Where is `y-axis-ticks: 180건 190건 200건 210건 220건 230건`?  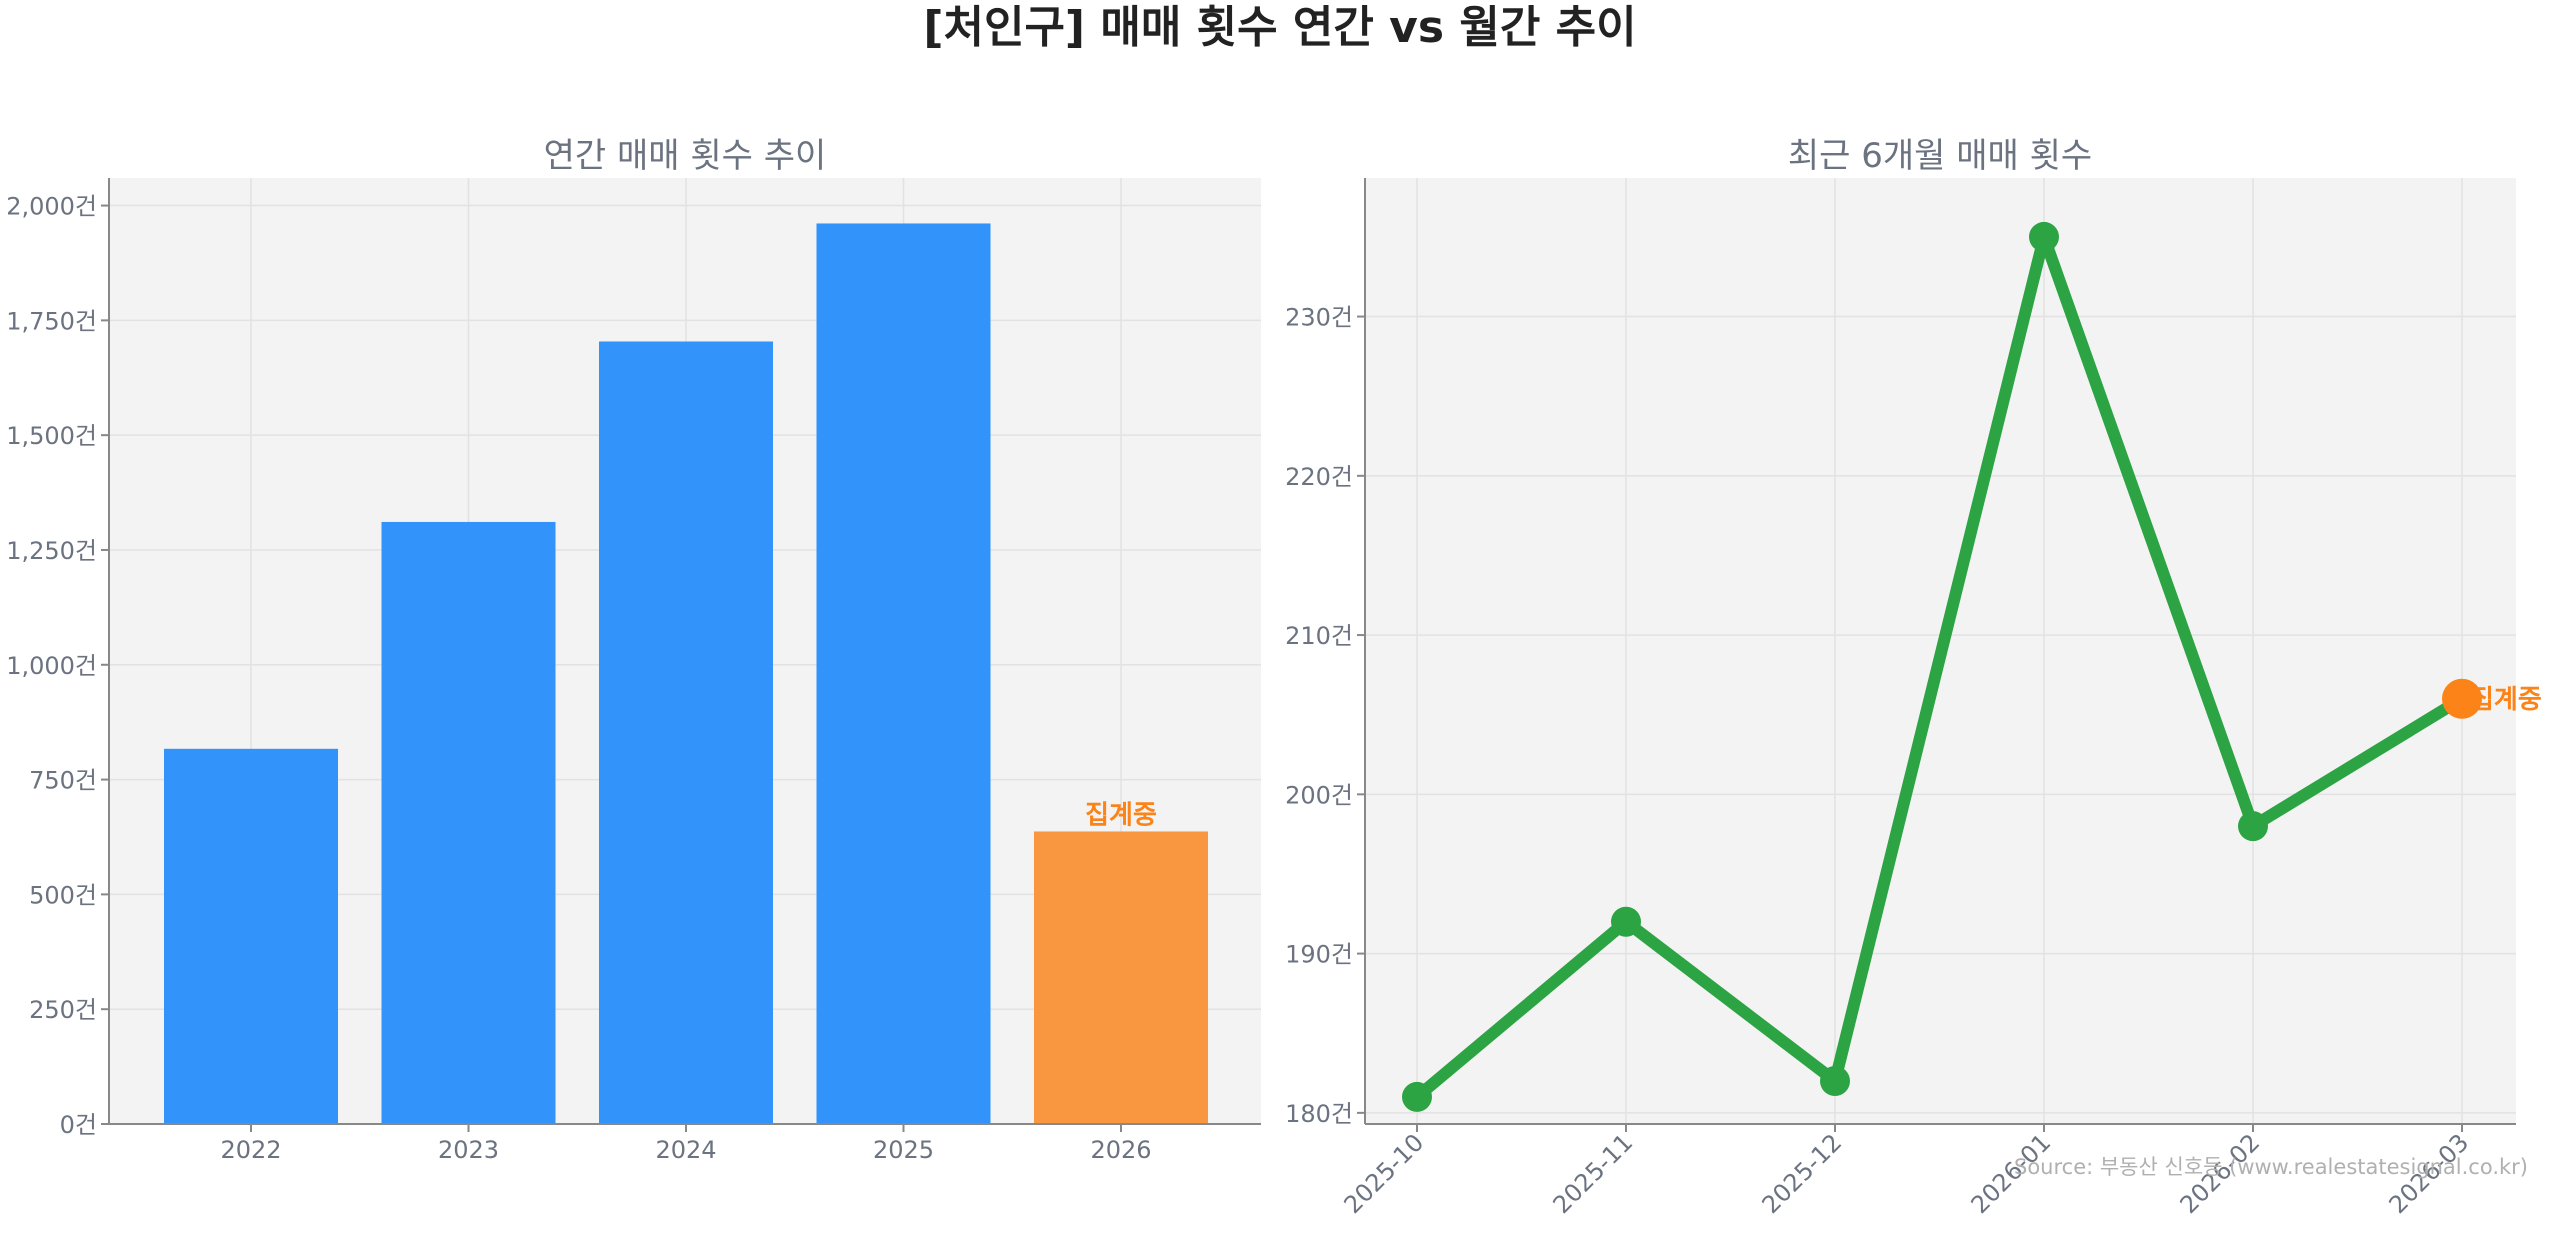
y-axis-ticks: 180건 190건 200건 210건 220건 230건 is located at coordinates (1325, 716).